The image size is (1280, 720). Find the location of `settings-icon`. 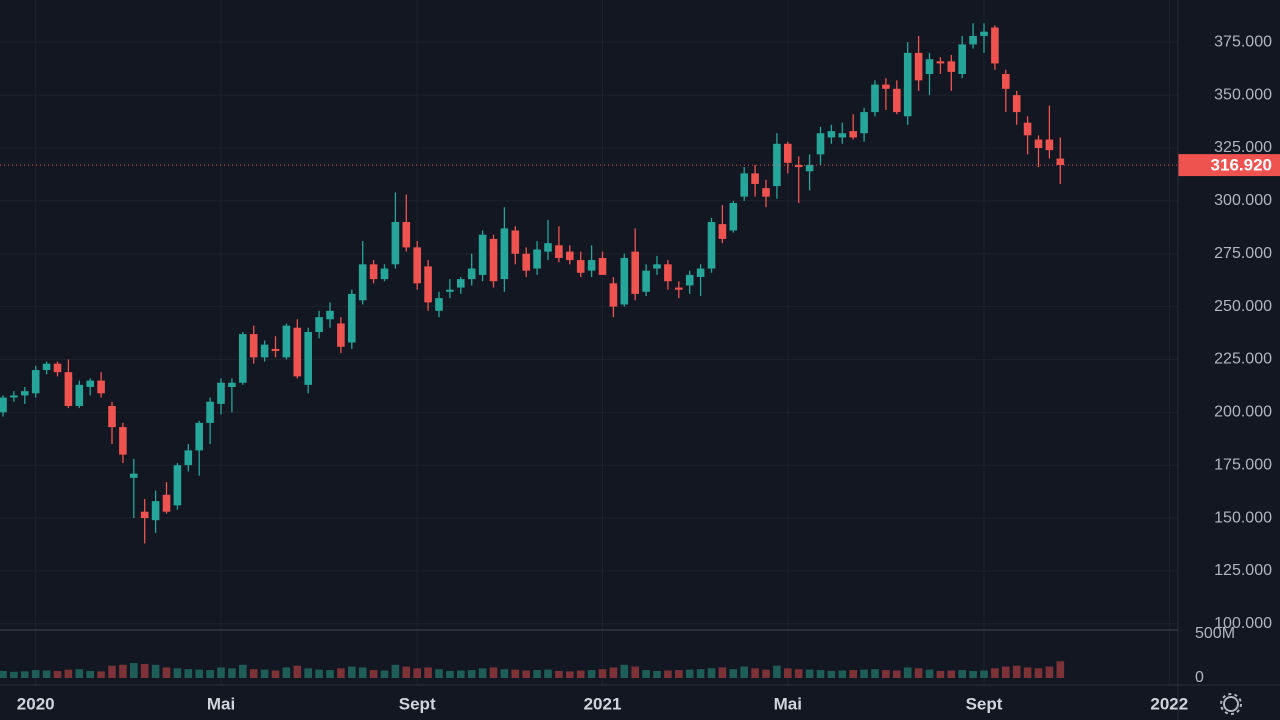

settings-icon is located at coordinates (1231, 704).